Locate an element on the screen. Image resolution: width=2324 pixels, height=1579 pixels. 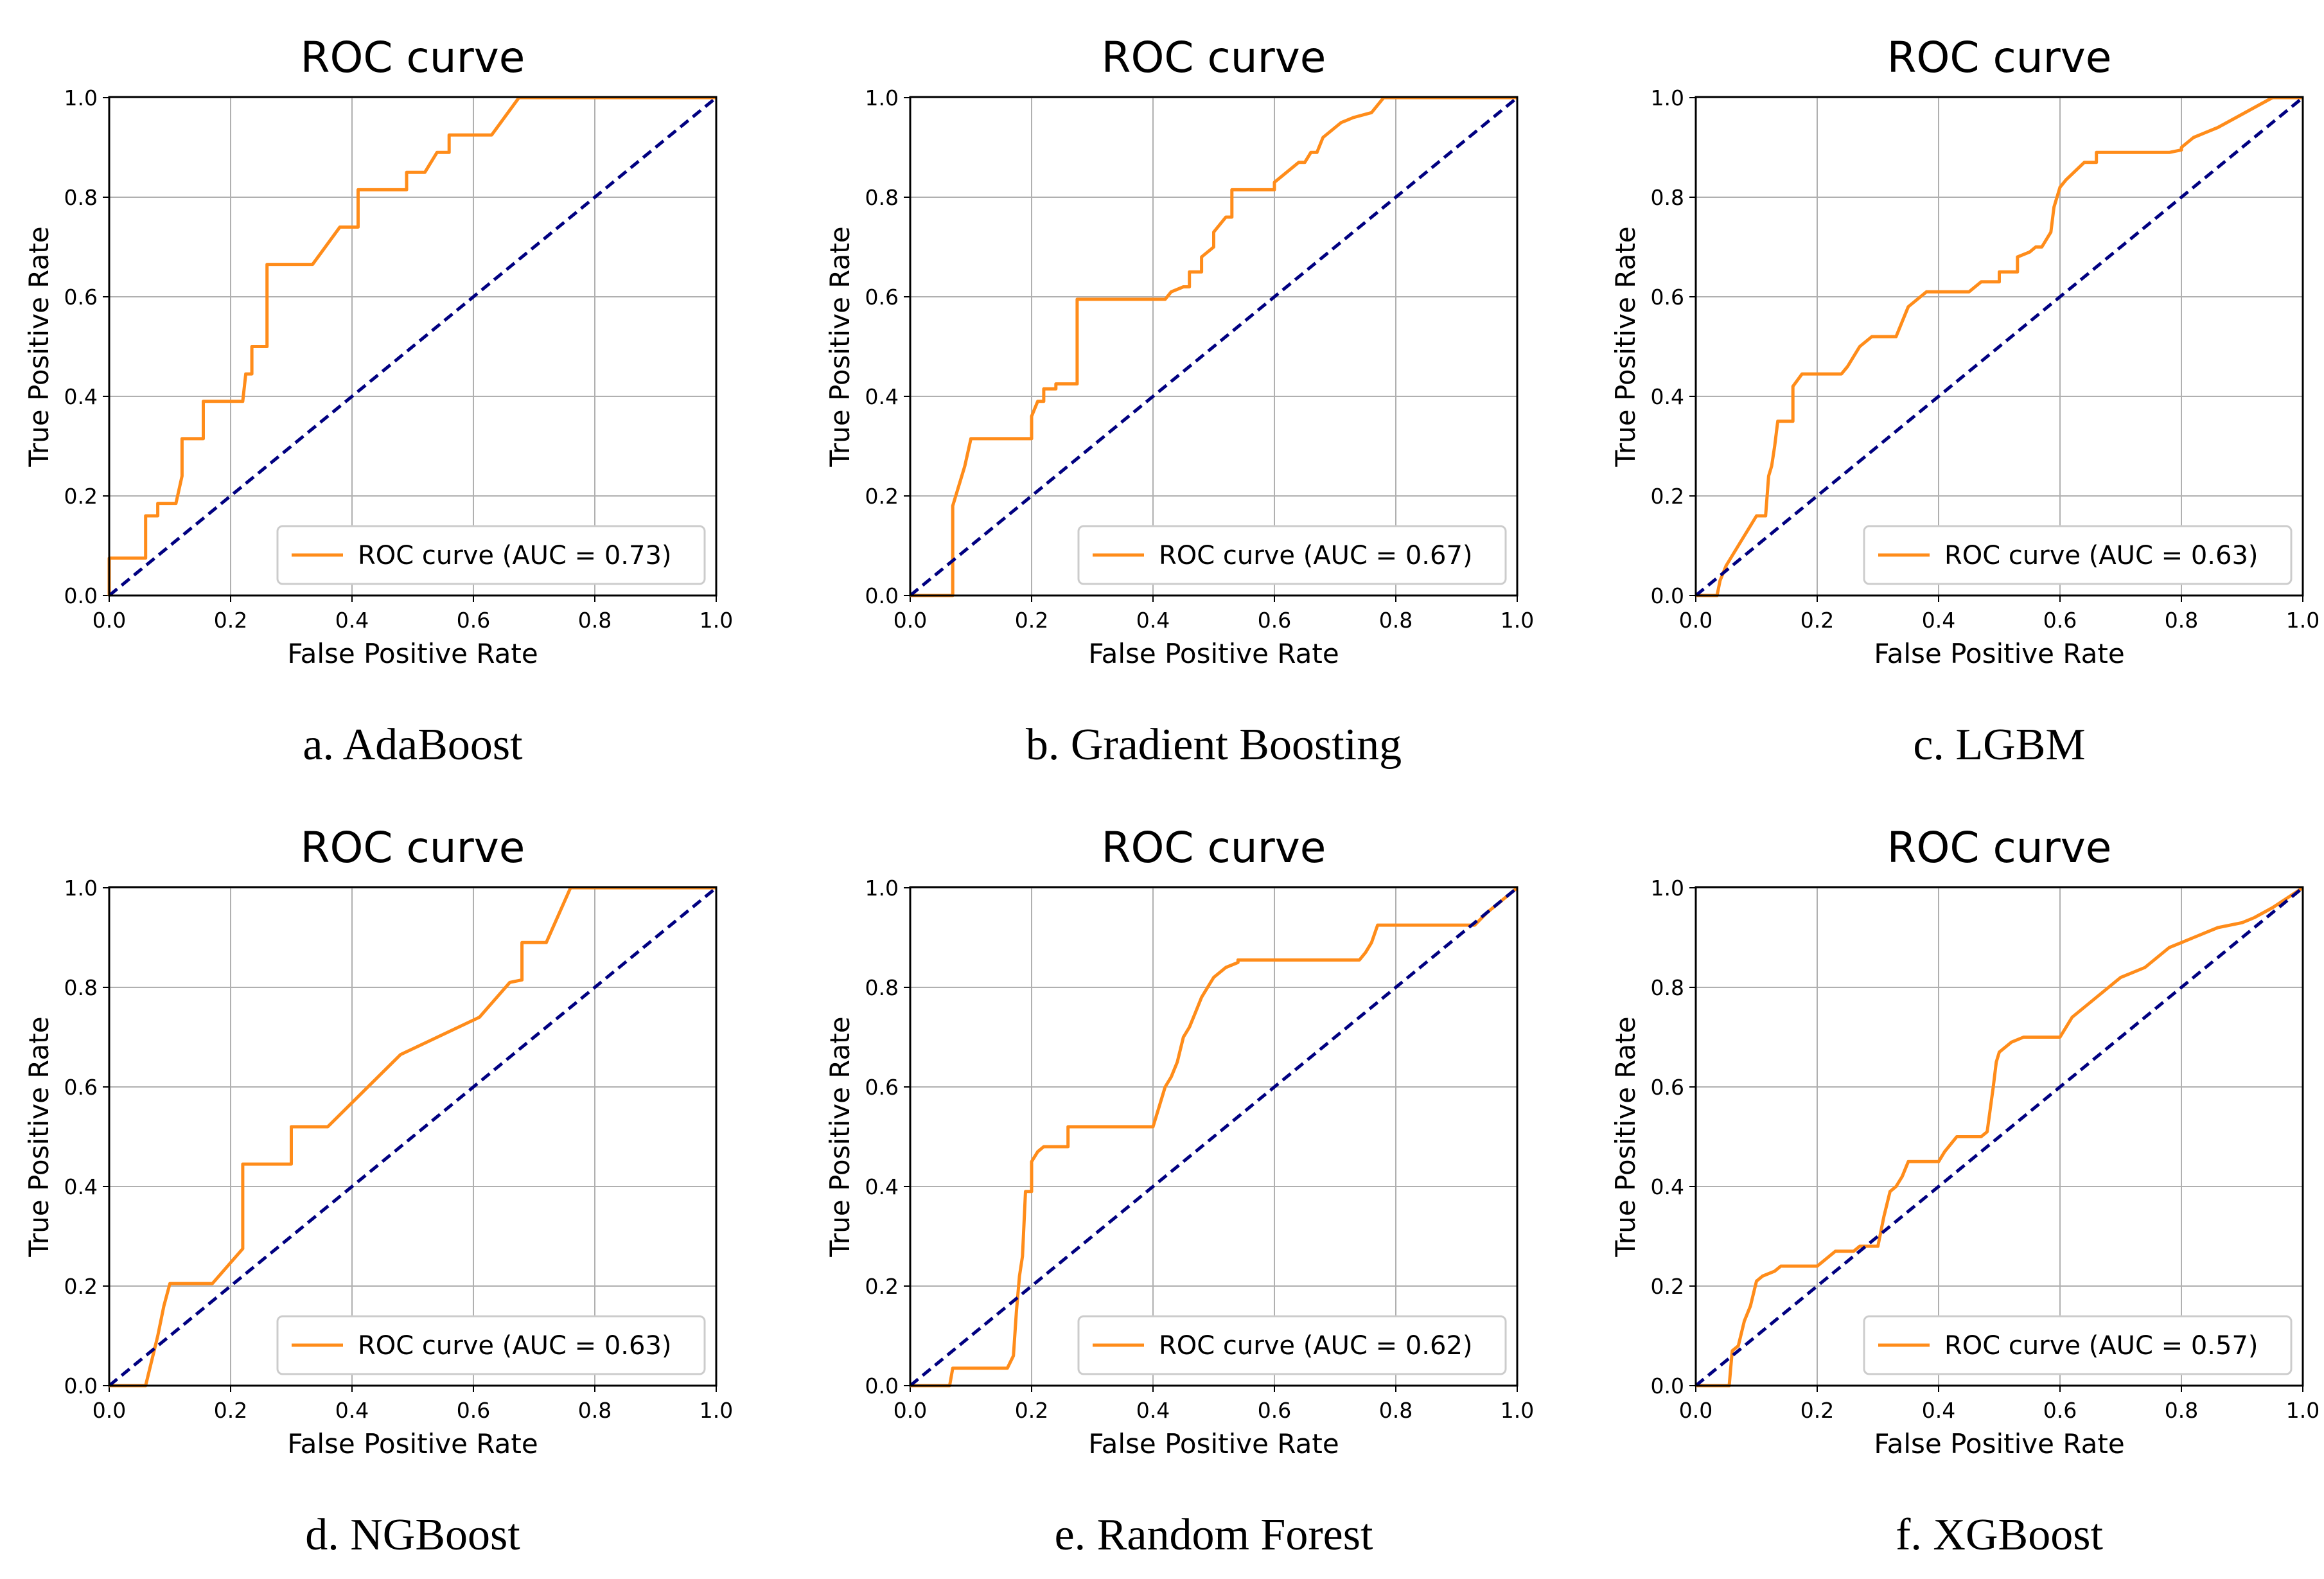
panel-caption: a. AdaBoost is located at coordinates (413, 745).